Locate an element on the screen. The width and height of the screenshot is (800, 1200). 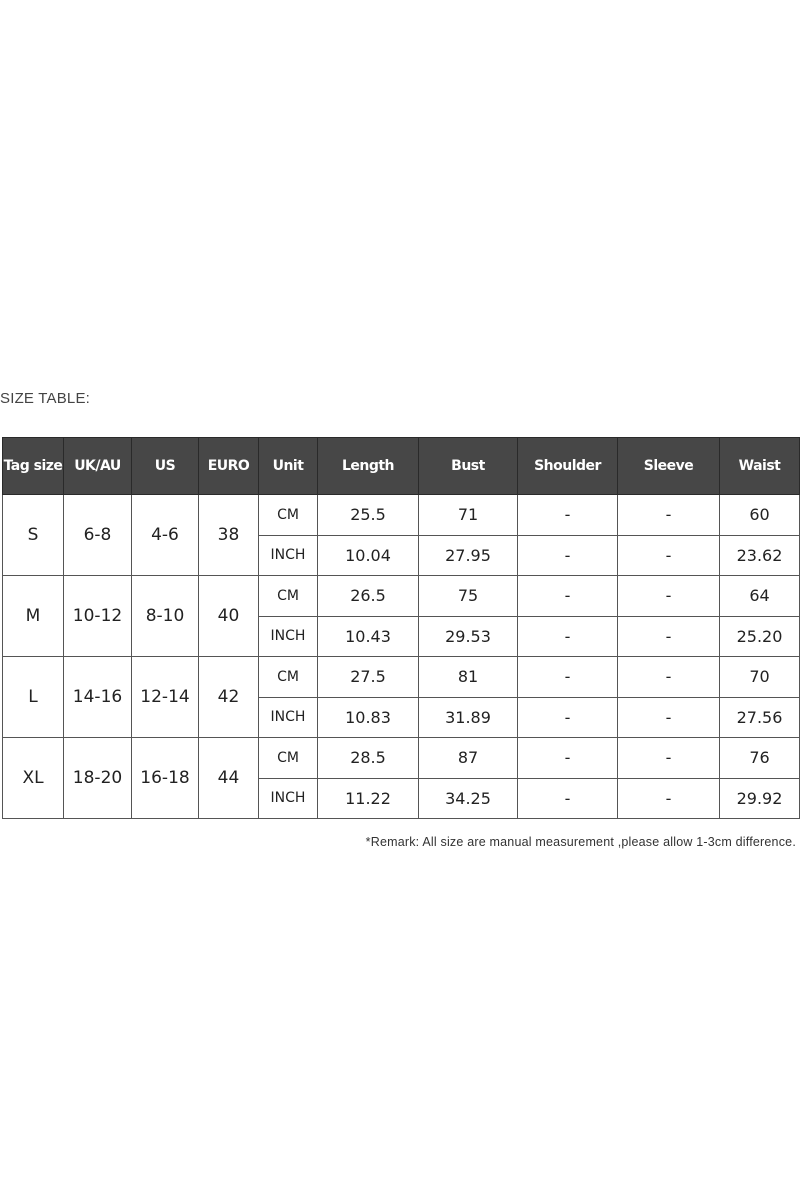
cell-waist: 70 is located at coordinates (759, 677).